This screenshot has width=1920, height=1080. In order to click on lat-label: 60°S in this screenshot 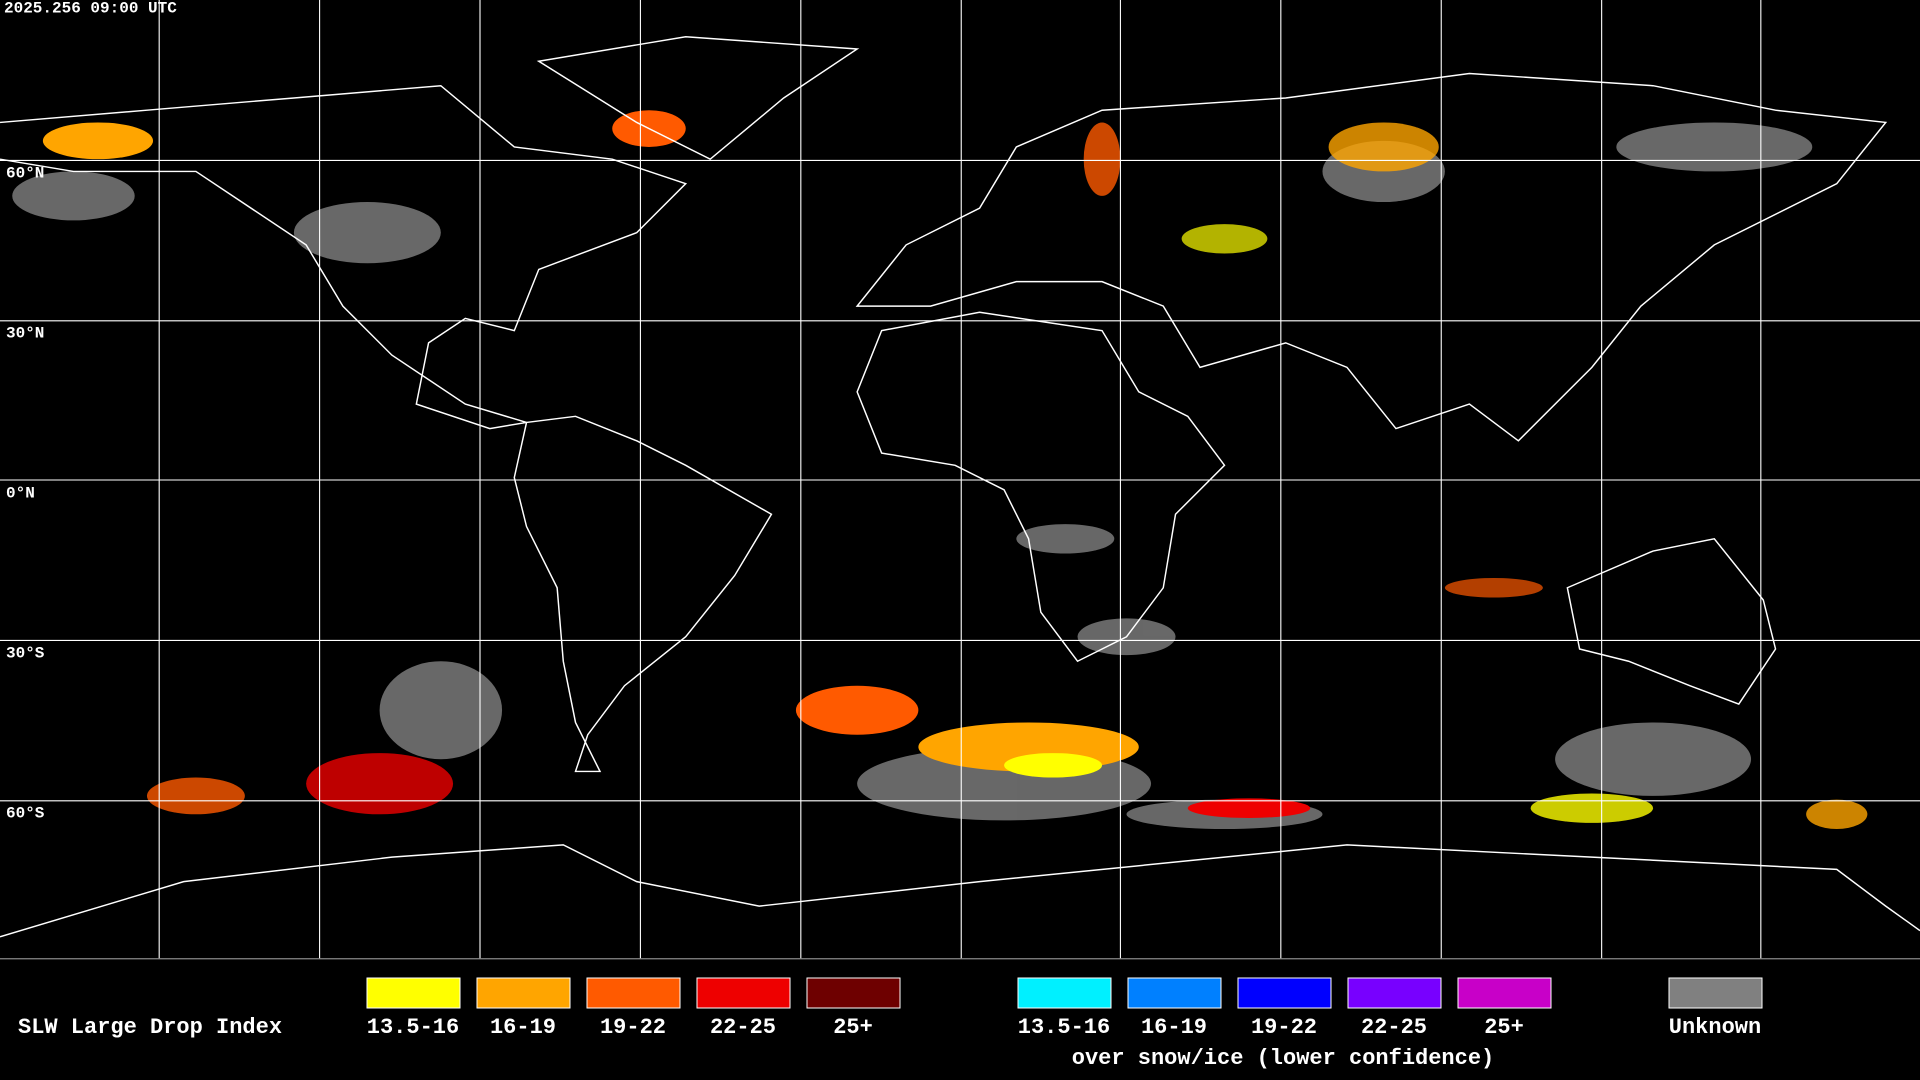, I will do `click(25, 813)`.